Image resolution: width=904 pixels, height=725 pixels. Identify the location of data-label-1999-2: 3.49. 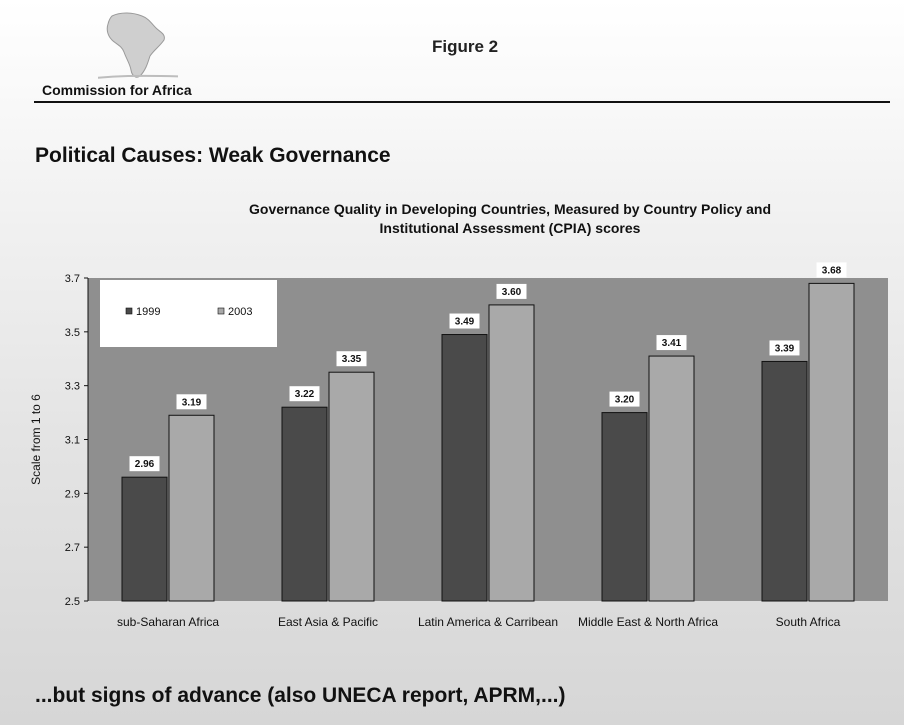
(465, 322).